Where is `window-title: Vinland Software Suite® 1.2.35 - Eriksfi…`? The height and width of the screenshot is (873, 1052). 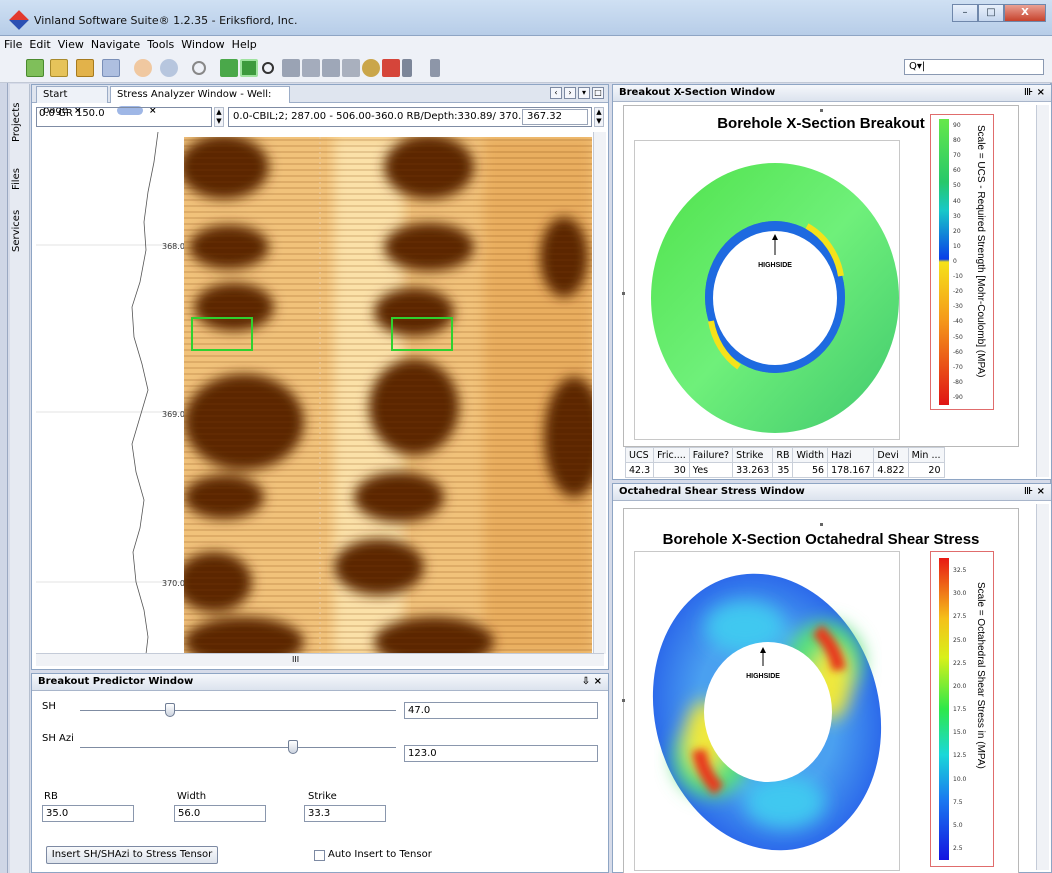 window-title: Vinland Software Suite® 1.2.35 - Eriksfi… is located at coordinates (166, 20).